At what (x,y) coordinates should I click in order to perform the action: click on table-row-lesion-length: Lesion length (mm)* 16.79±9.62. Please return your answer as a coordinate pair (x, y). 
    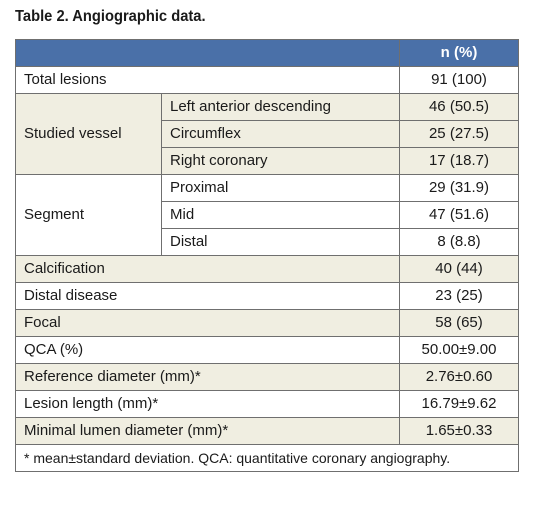
    Looking at the image, I should click on (267, 404).